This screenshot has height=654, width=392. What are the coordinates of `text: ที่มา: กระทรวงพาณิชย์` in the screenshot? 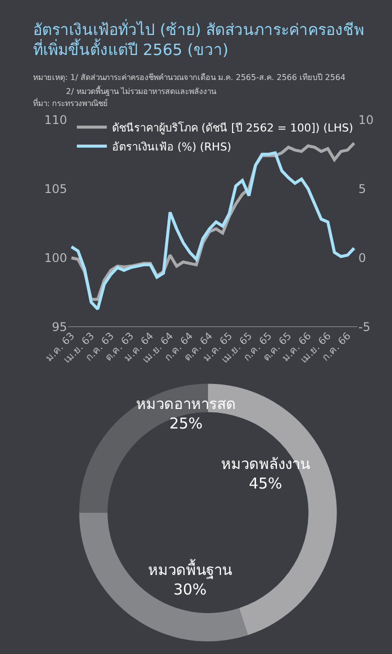 It's located at (70, 102).